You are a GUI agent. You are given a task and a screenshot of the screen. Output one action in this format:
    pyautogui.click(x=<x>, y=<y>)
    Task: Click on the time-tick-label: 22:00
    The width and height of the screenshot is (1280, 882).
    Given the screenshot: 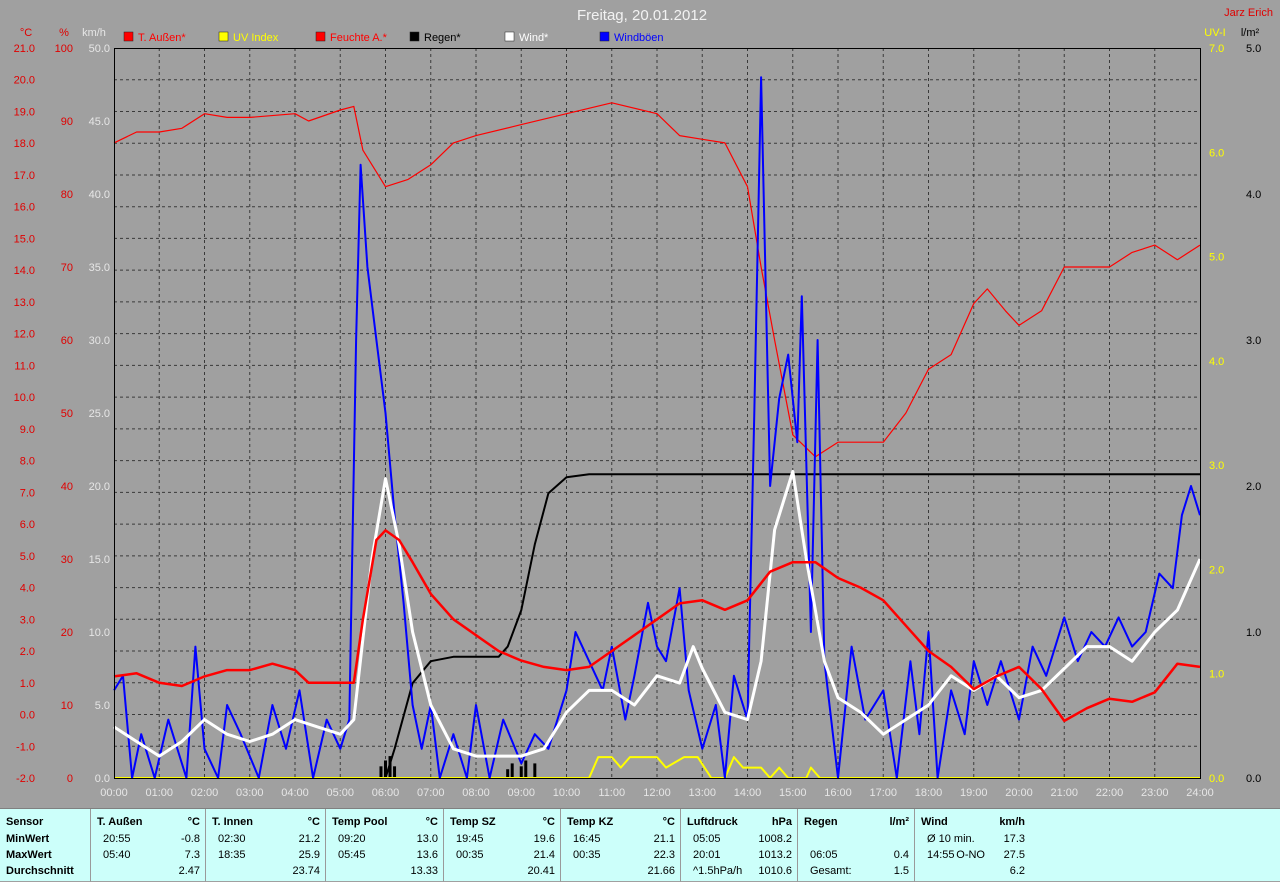 What is the action you would take?
    pyautogui.click(x=1110, y=793)
    